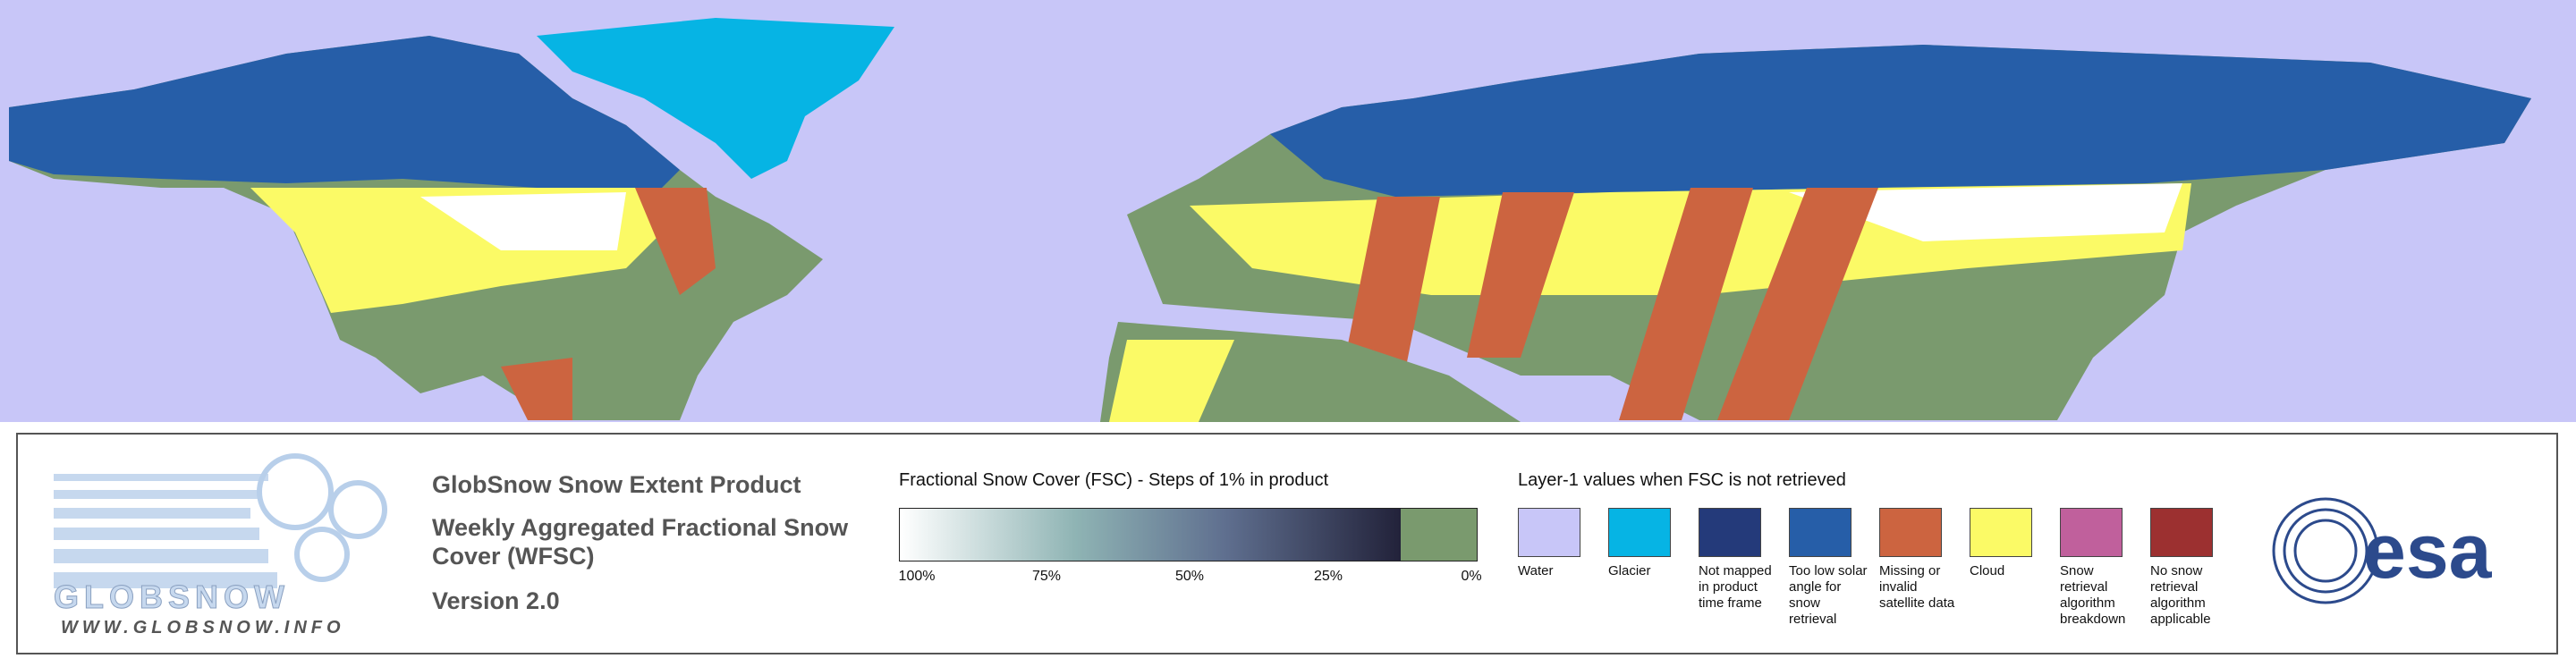 Image resolution: width=2576 pixels, height=667 pixels. Describe the element at coordinates (1439, 535) in the screenshot. I see `fsc-zero` at that location.